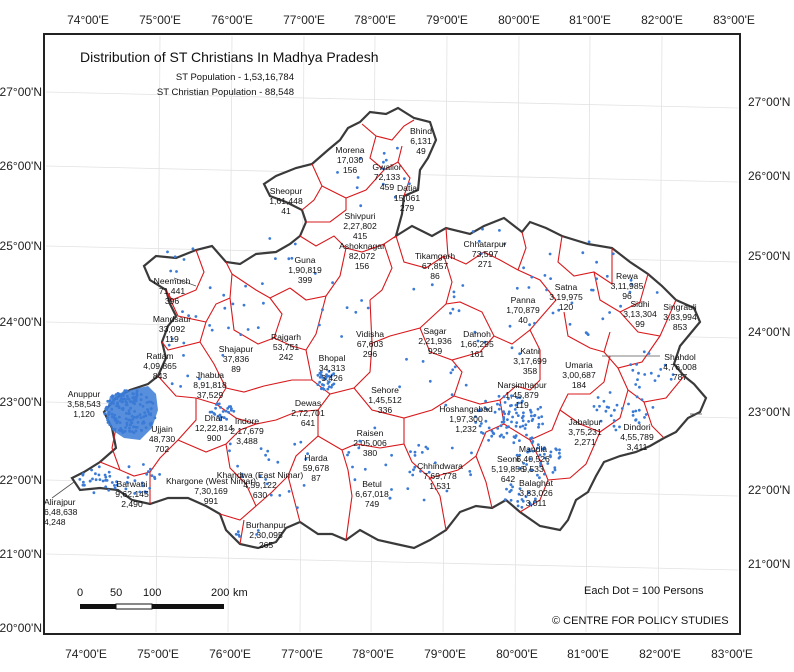  I want to click on district-st-christian-population: 2,490, so click(132, 504).